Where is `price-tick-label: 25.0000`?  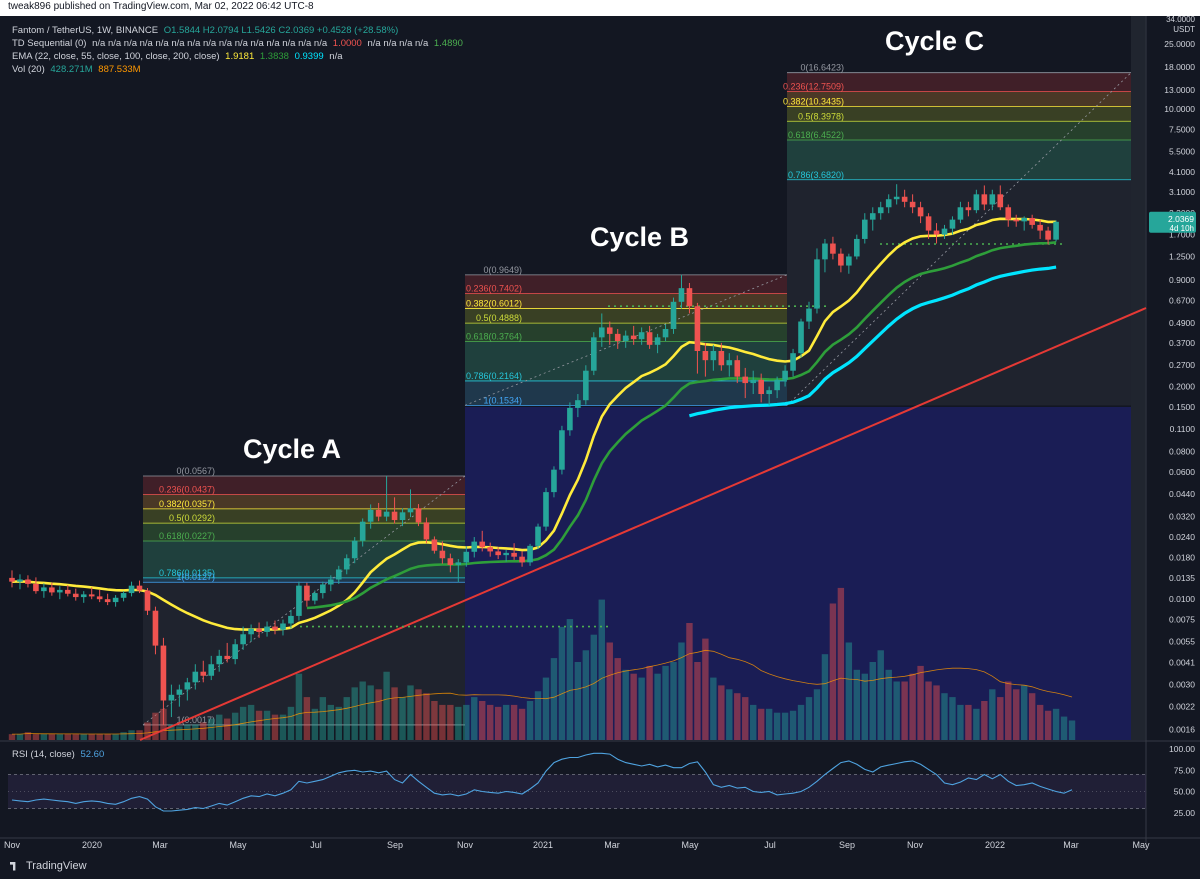
price-tick-label: 25.0000 is located at coordinates (1179, 44).